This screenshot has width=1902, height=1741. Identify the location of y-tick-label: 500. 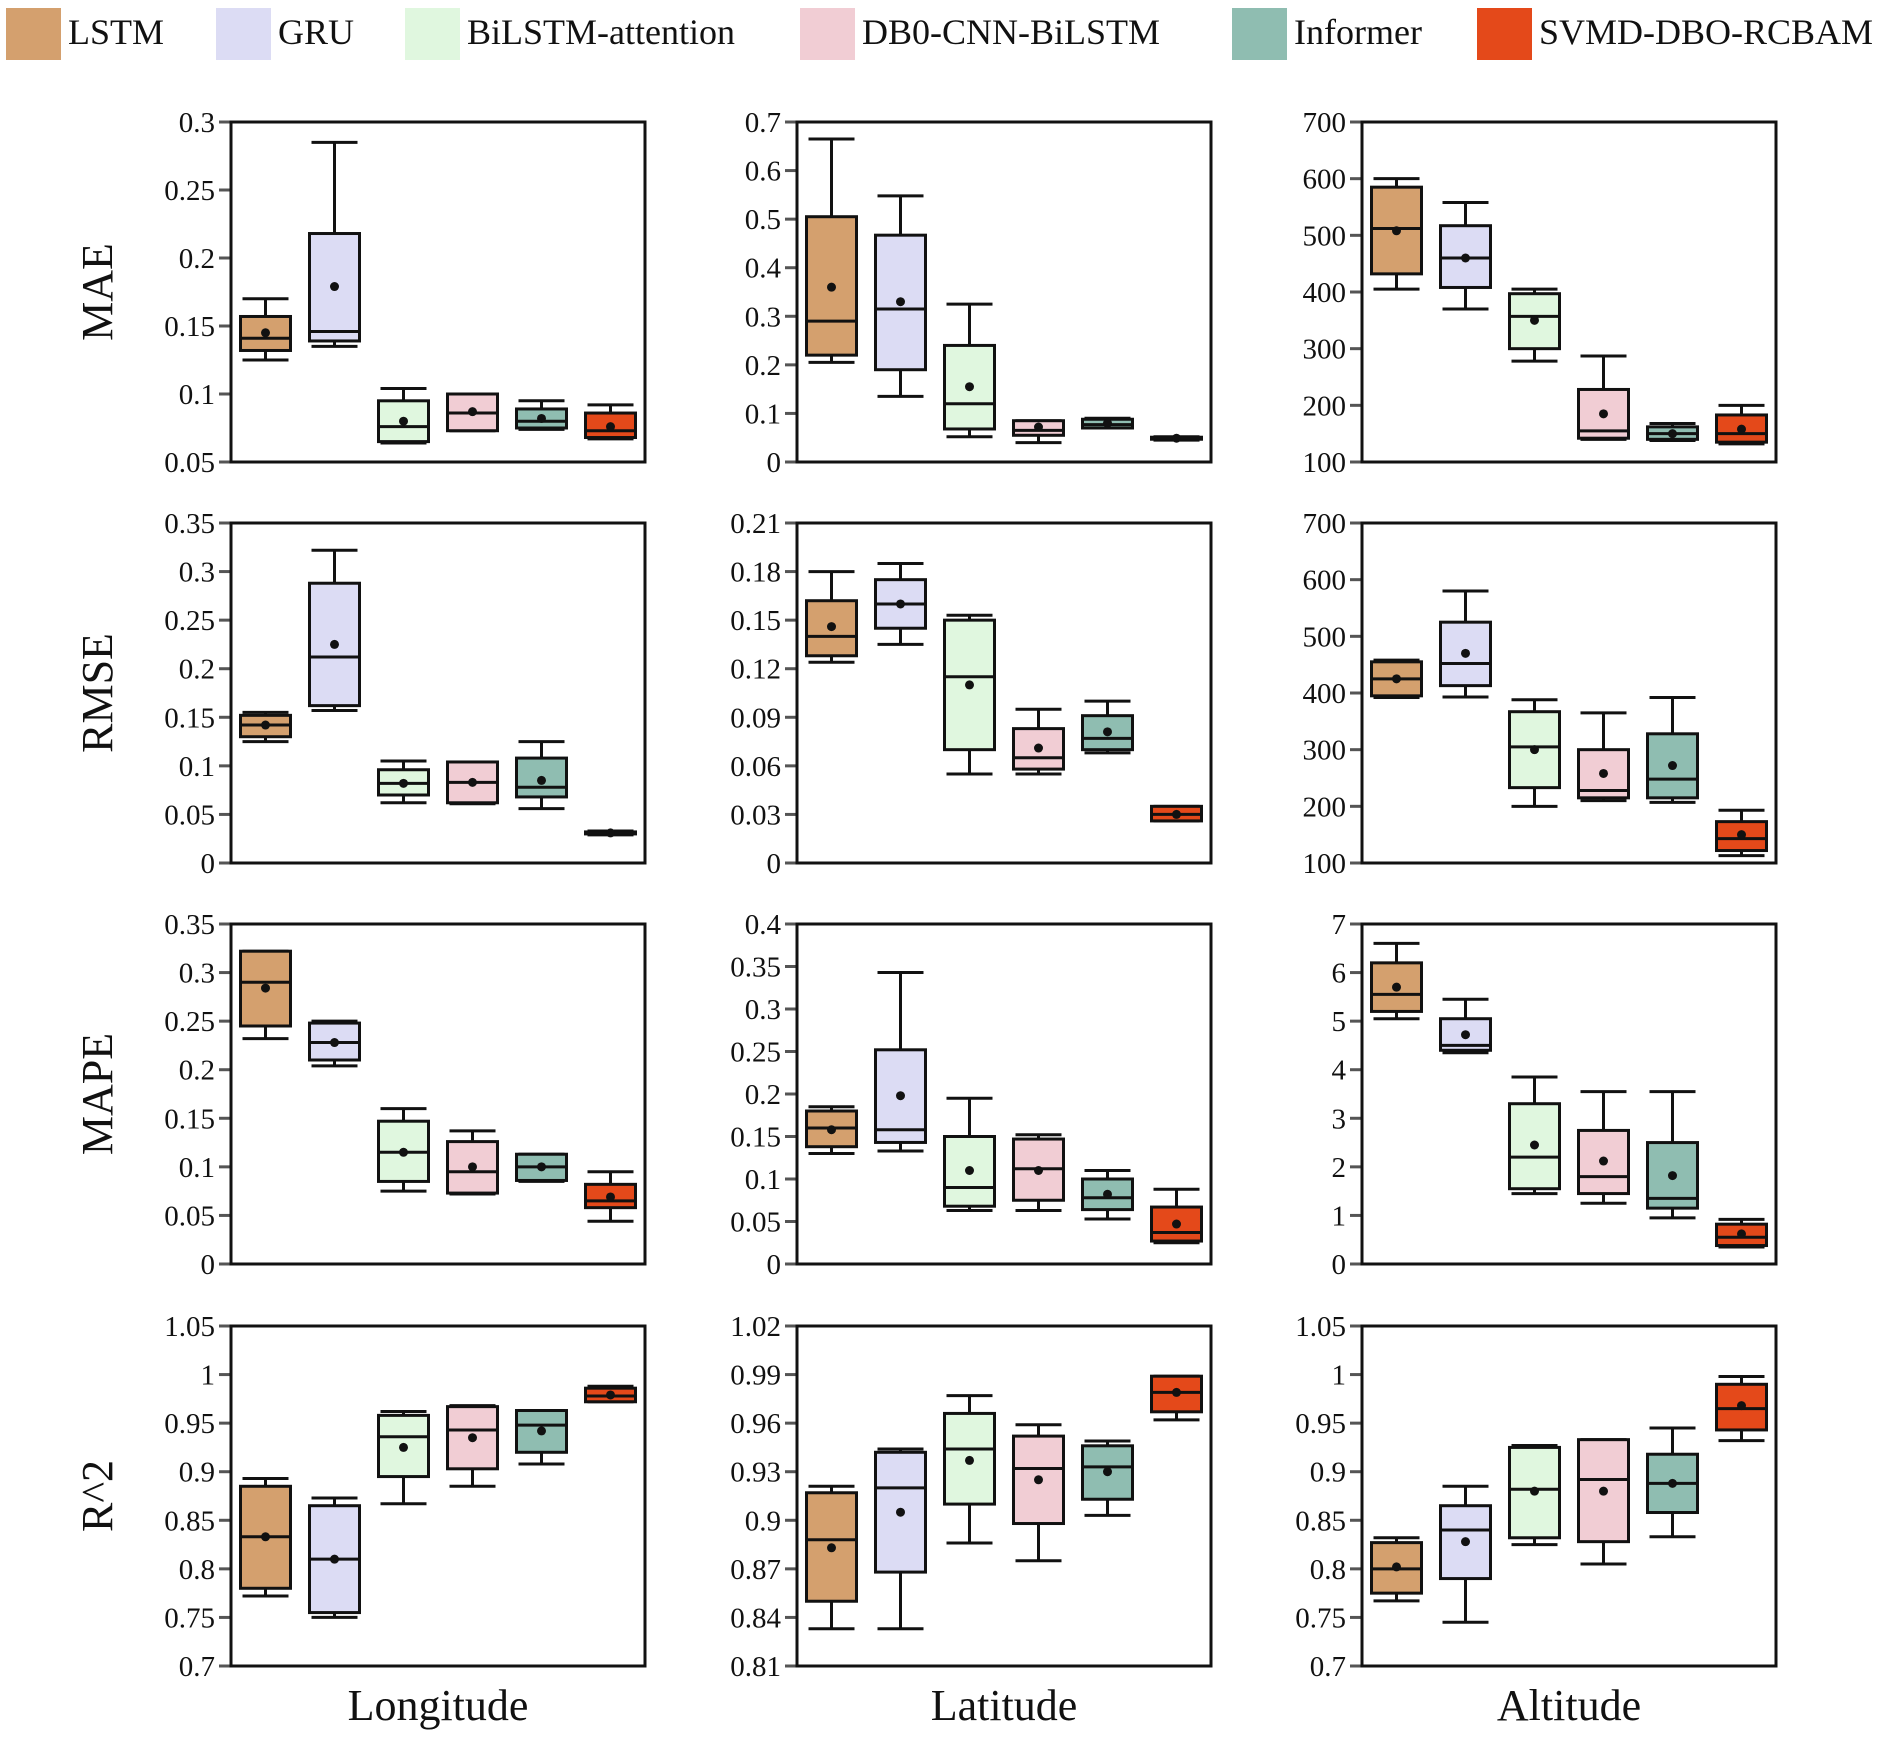
(1325, 637).